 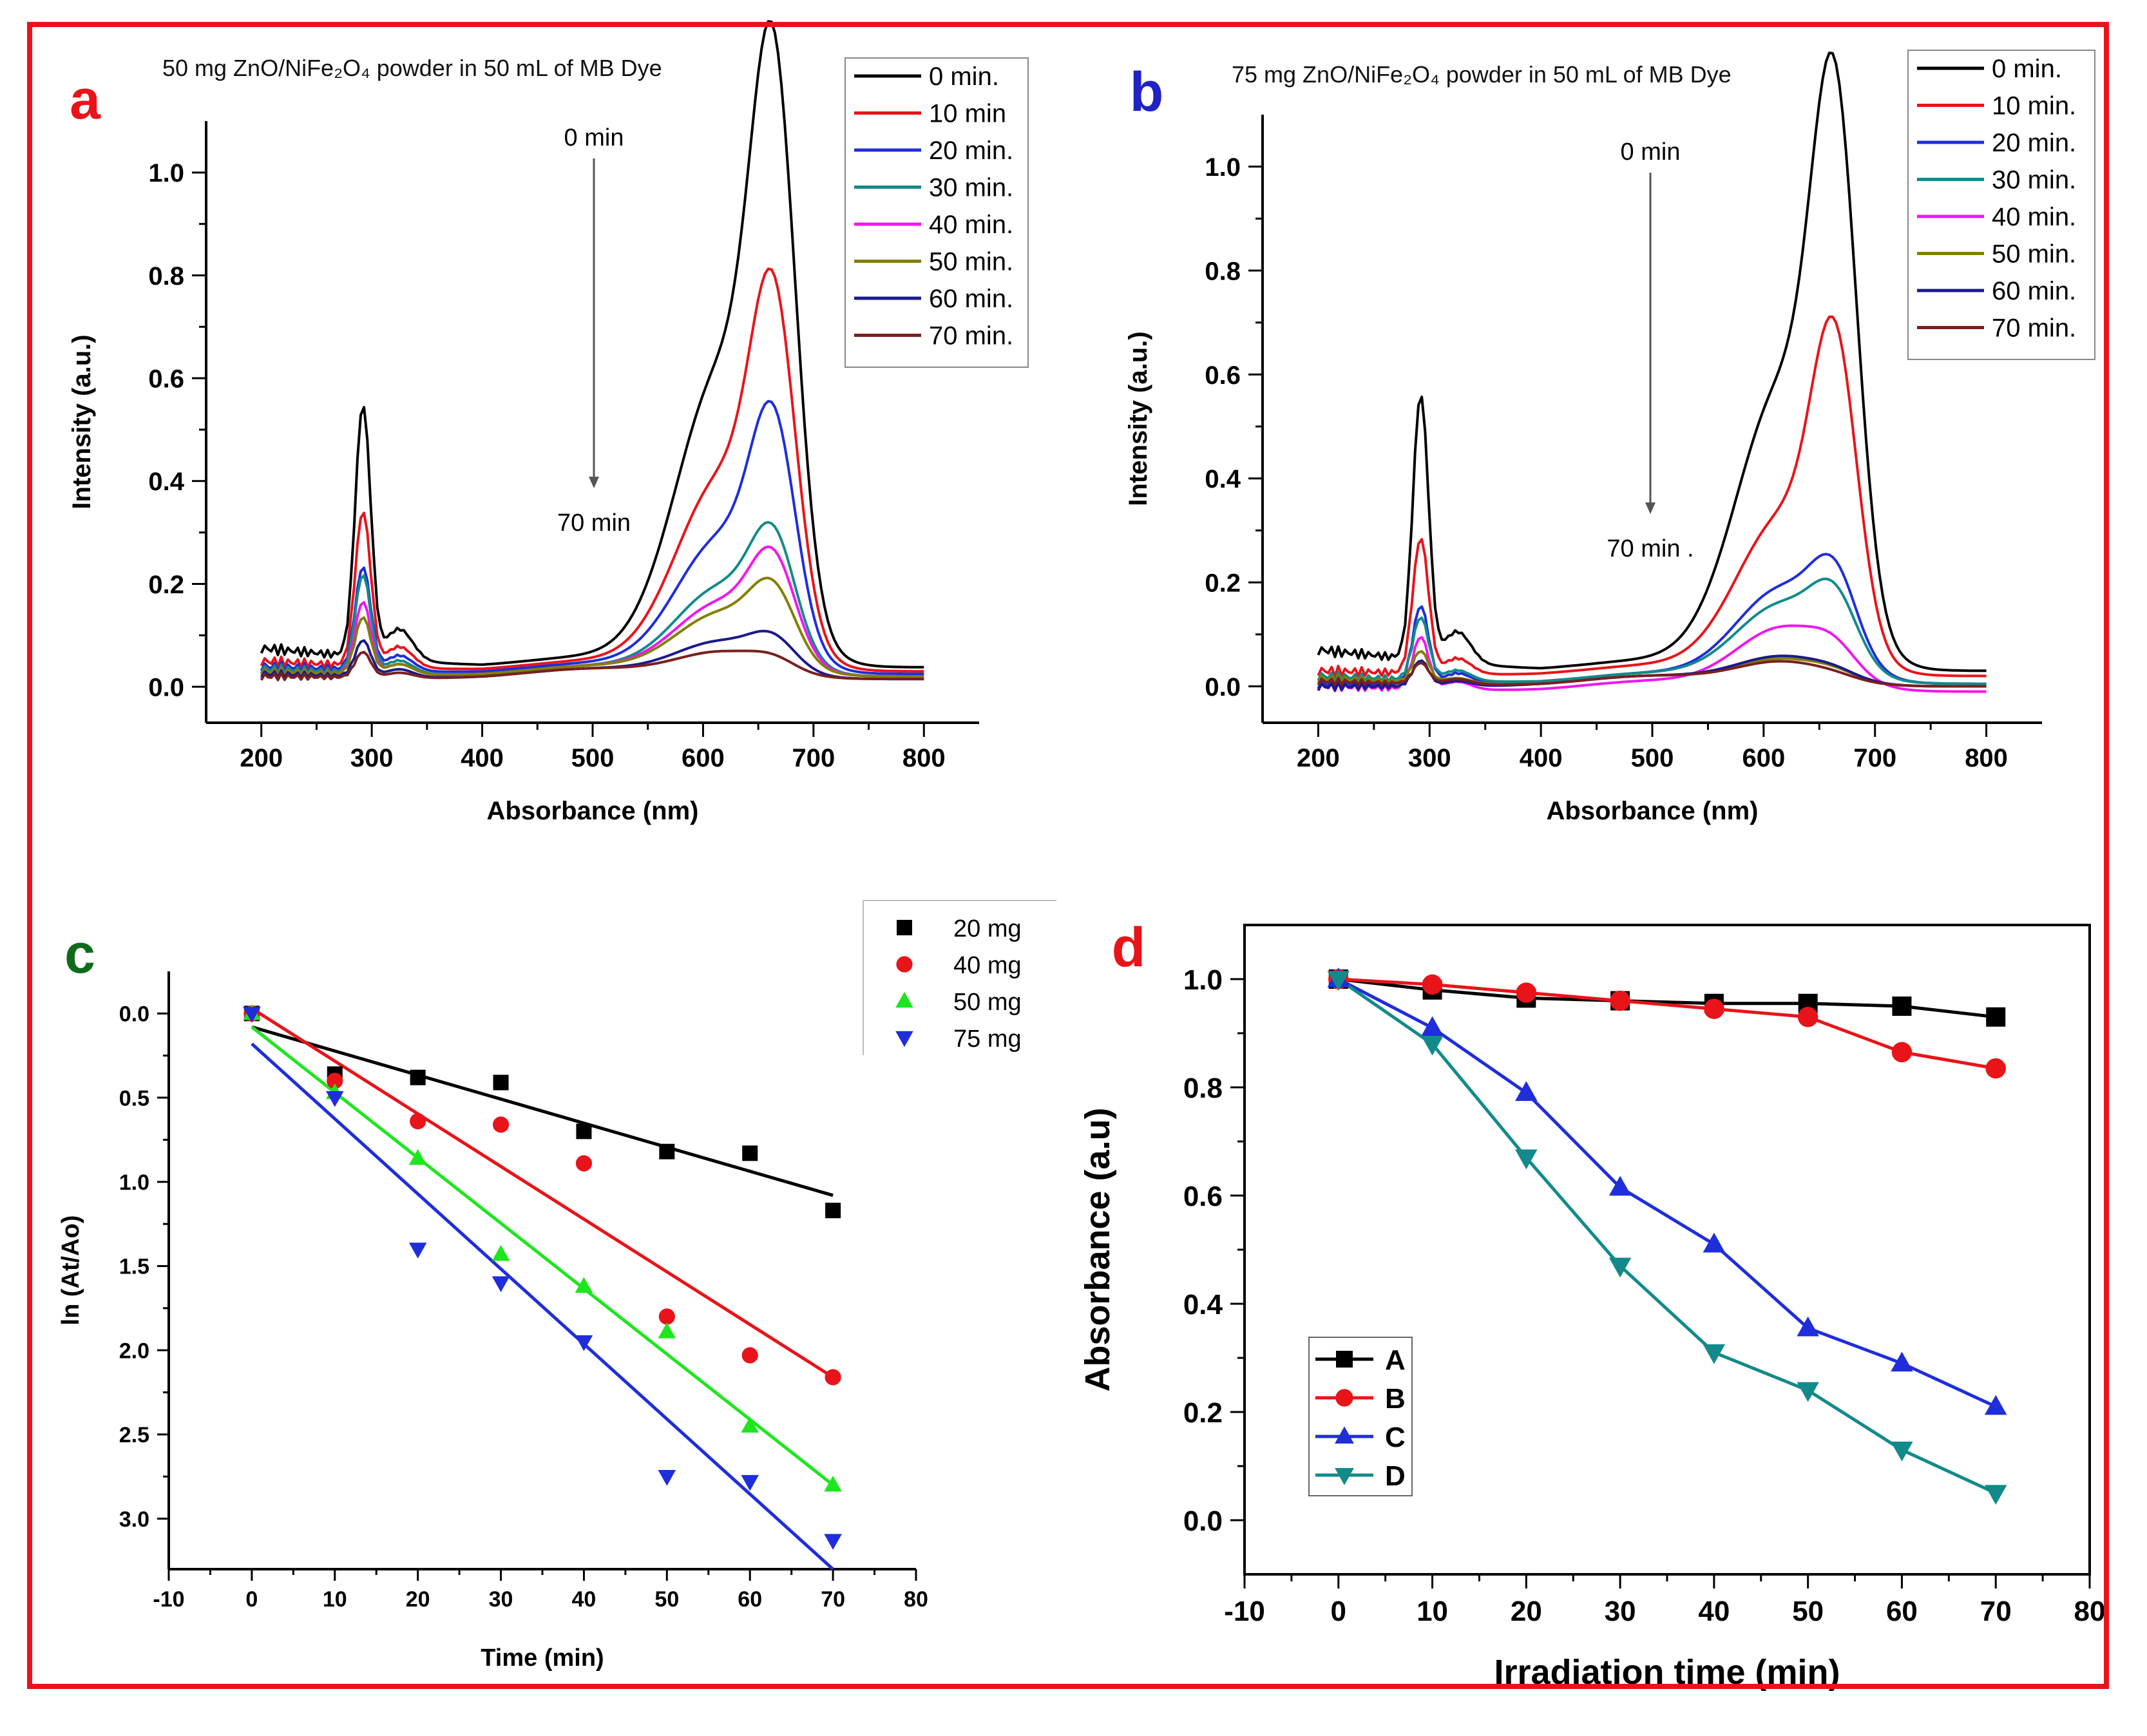 What do you see at coordinates (987, 1039) in the screenshot?
I see `legend-label: 75 mg` at bounding box center [987, 1039].